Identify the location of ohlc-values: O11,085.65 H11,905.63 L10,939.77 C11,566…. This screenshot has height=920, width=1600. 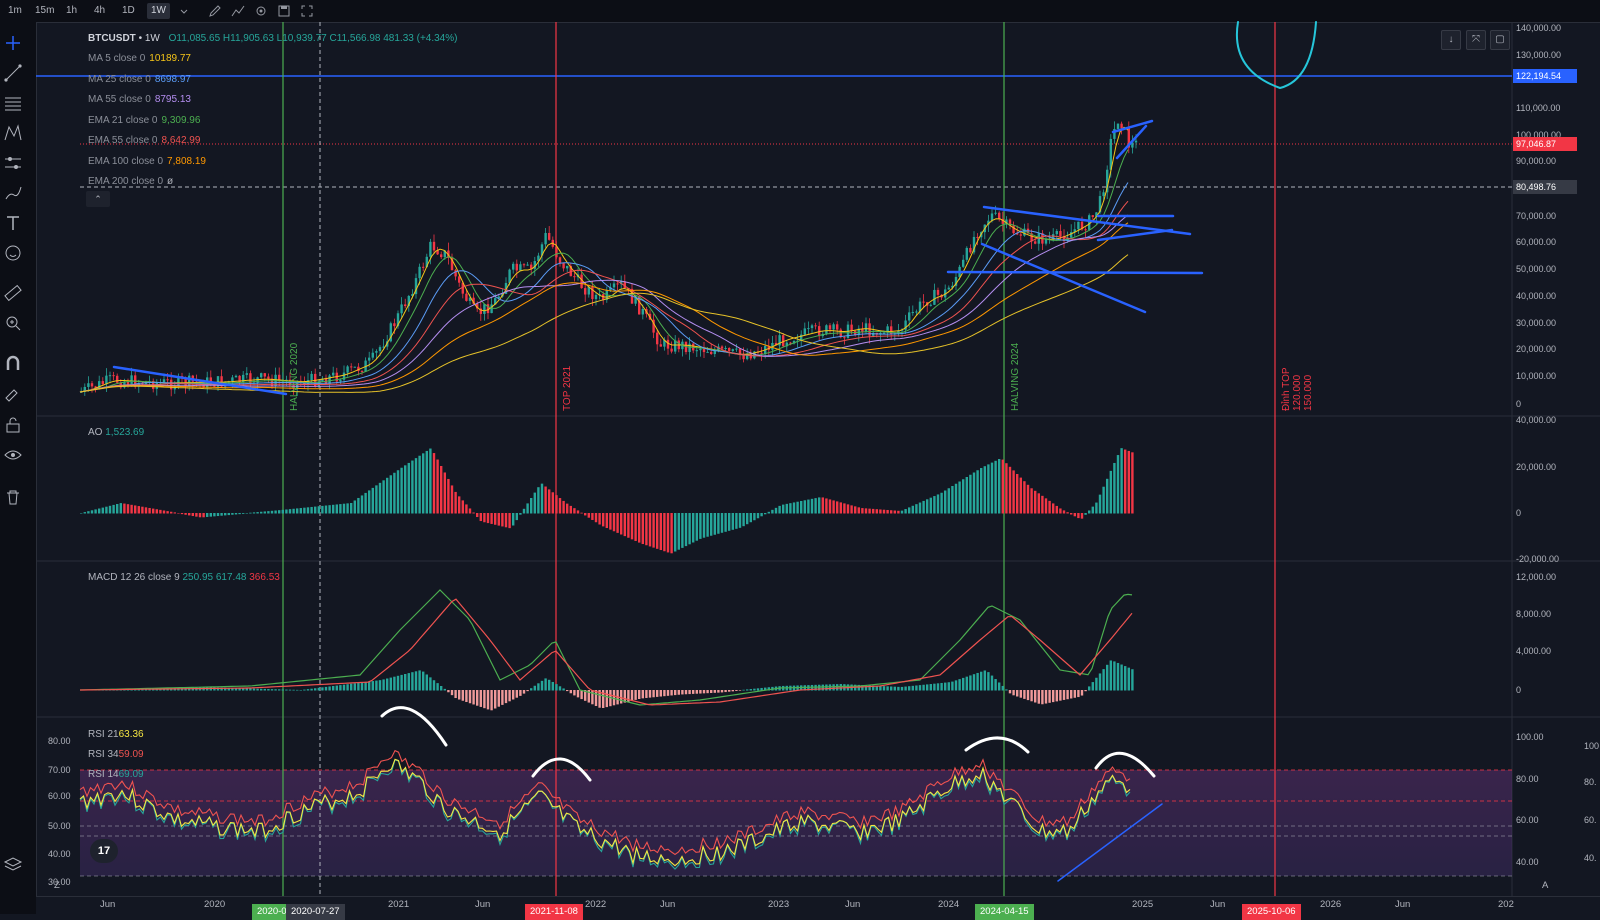
(313, 38).